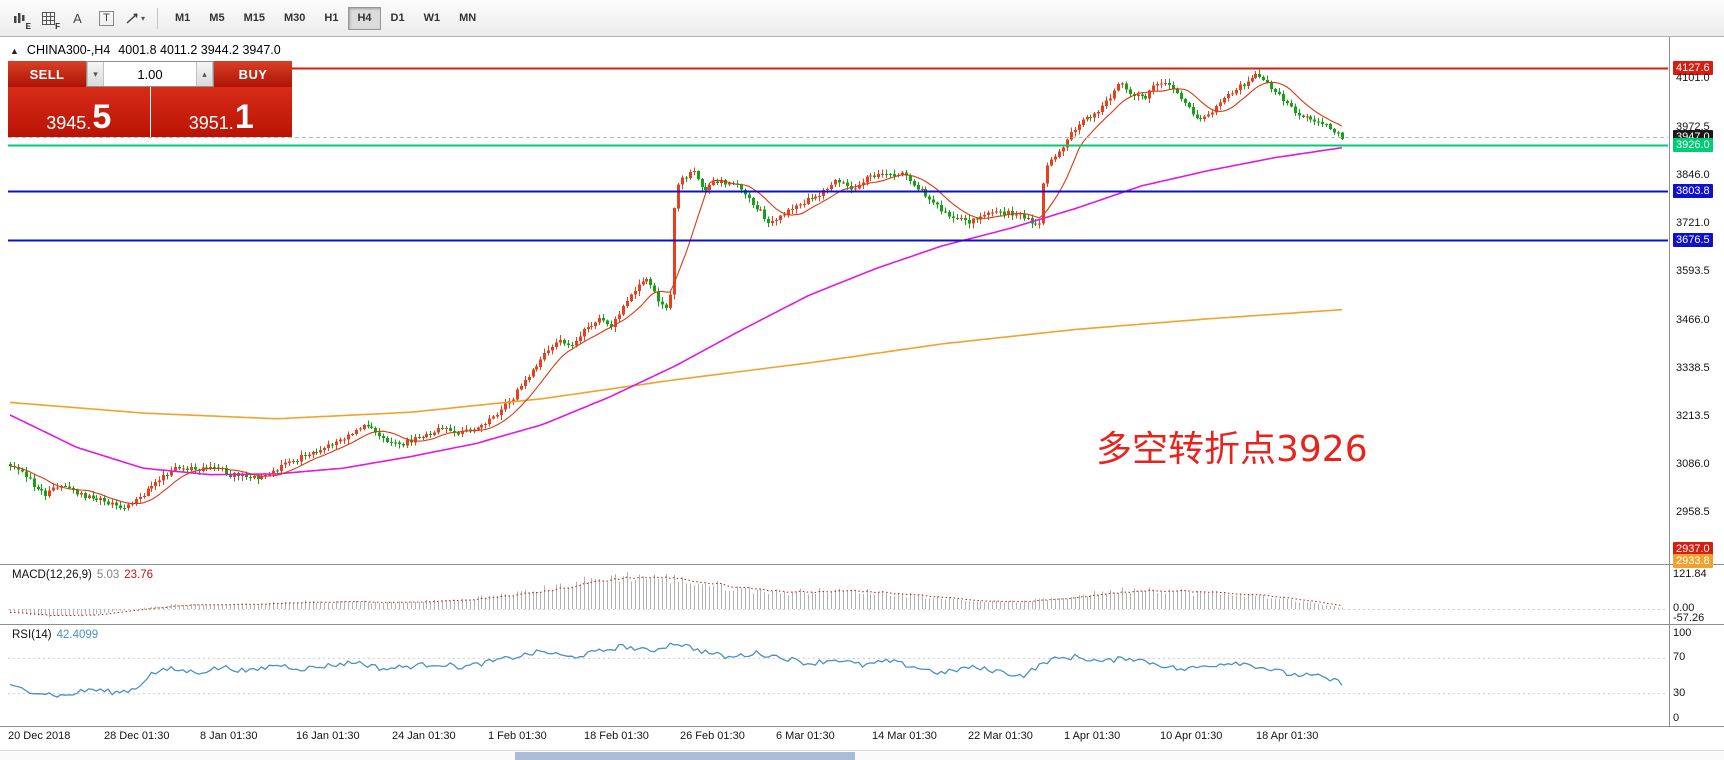  I want to click on bar-chart-icon, so click(18, 17).